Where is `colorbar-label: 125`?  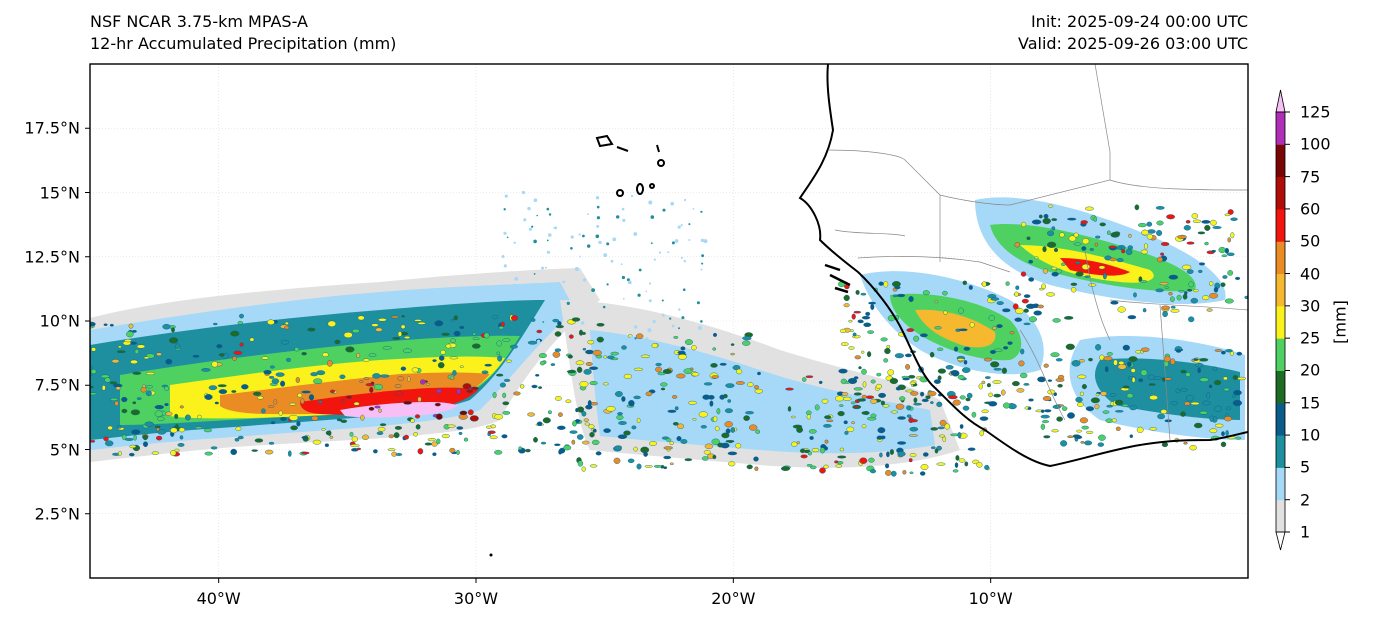 colorbar-label: 125 is located at coordinates (1315, 112).